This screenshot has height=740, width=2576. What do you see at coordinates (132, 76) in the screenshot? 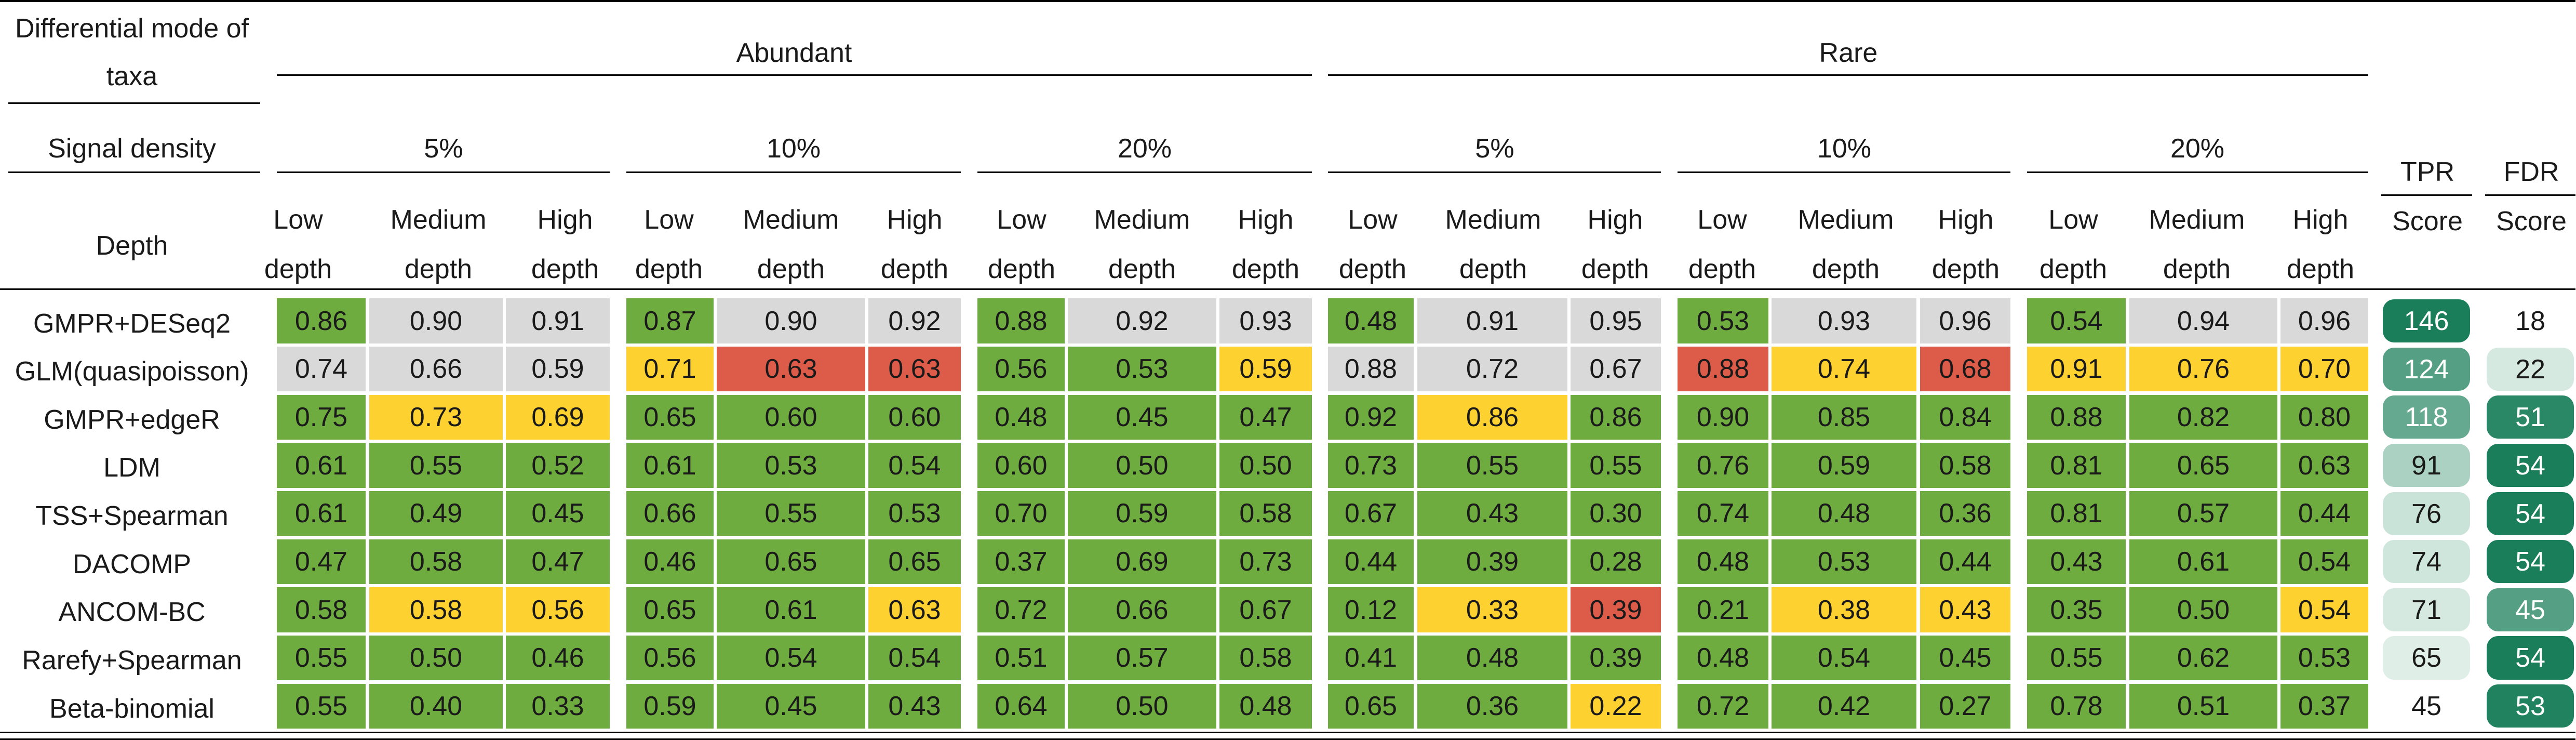
I see `mode-label-line2: taxa` at bounding box center [132, 76].